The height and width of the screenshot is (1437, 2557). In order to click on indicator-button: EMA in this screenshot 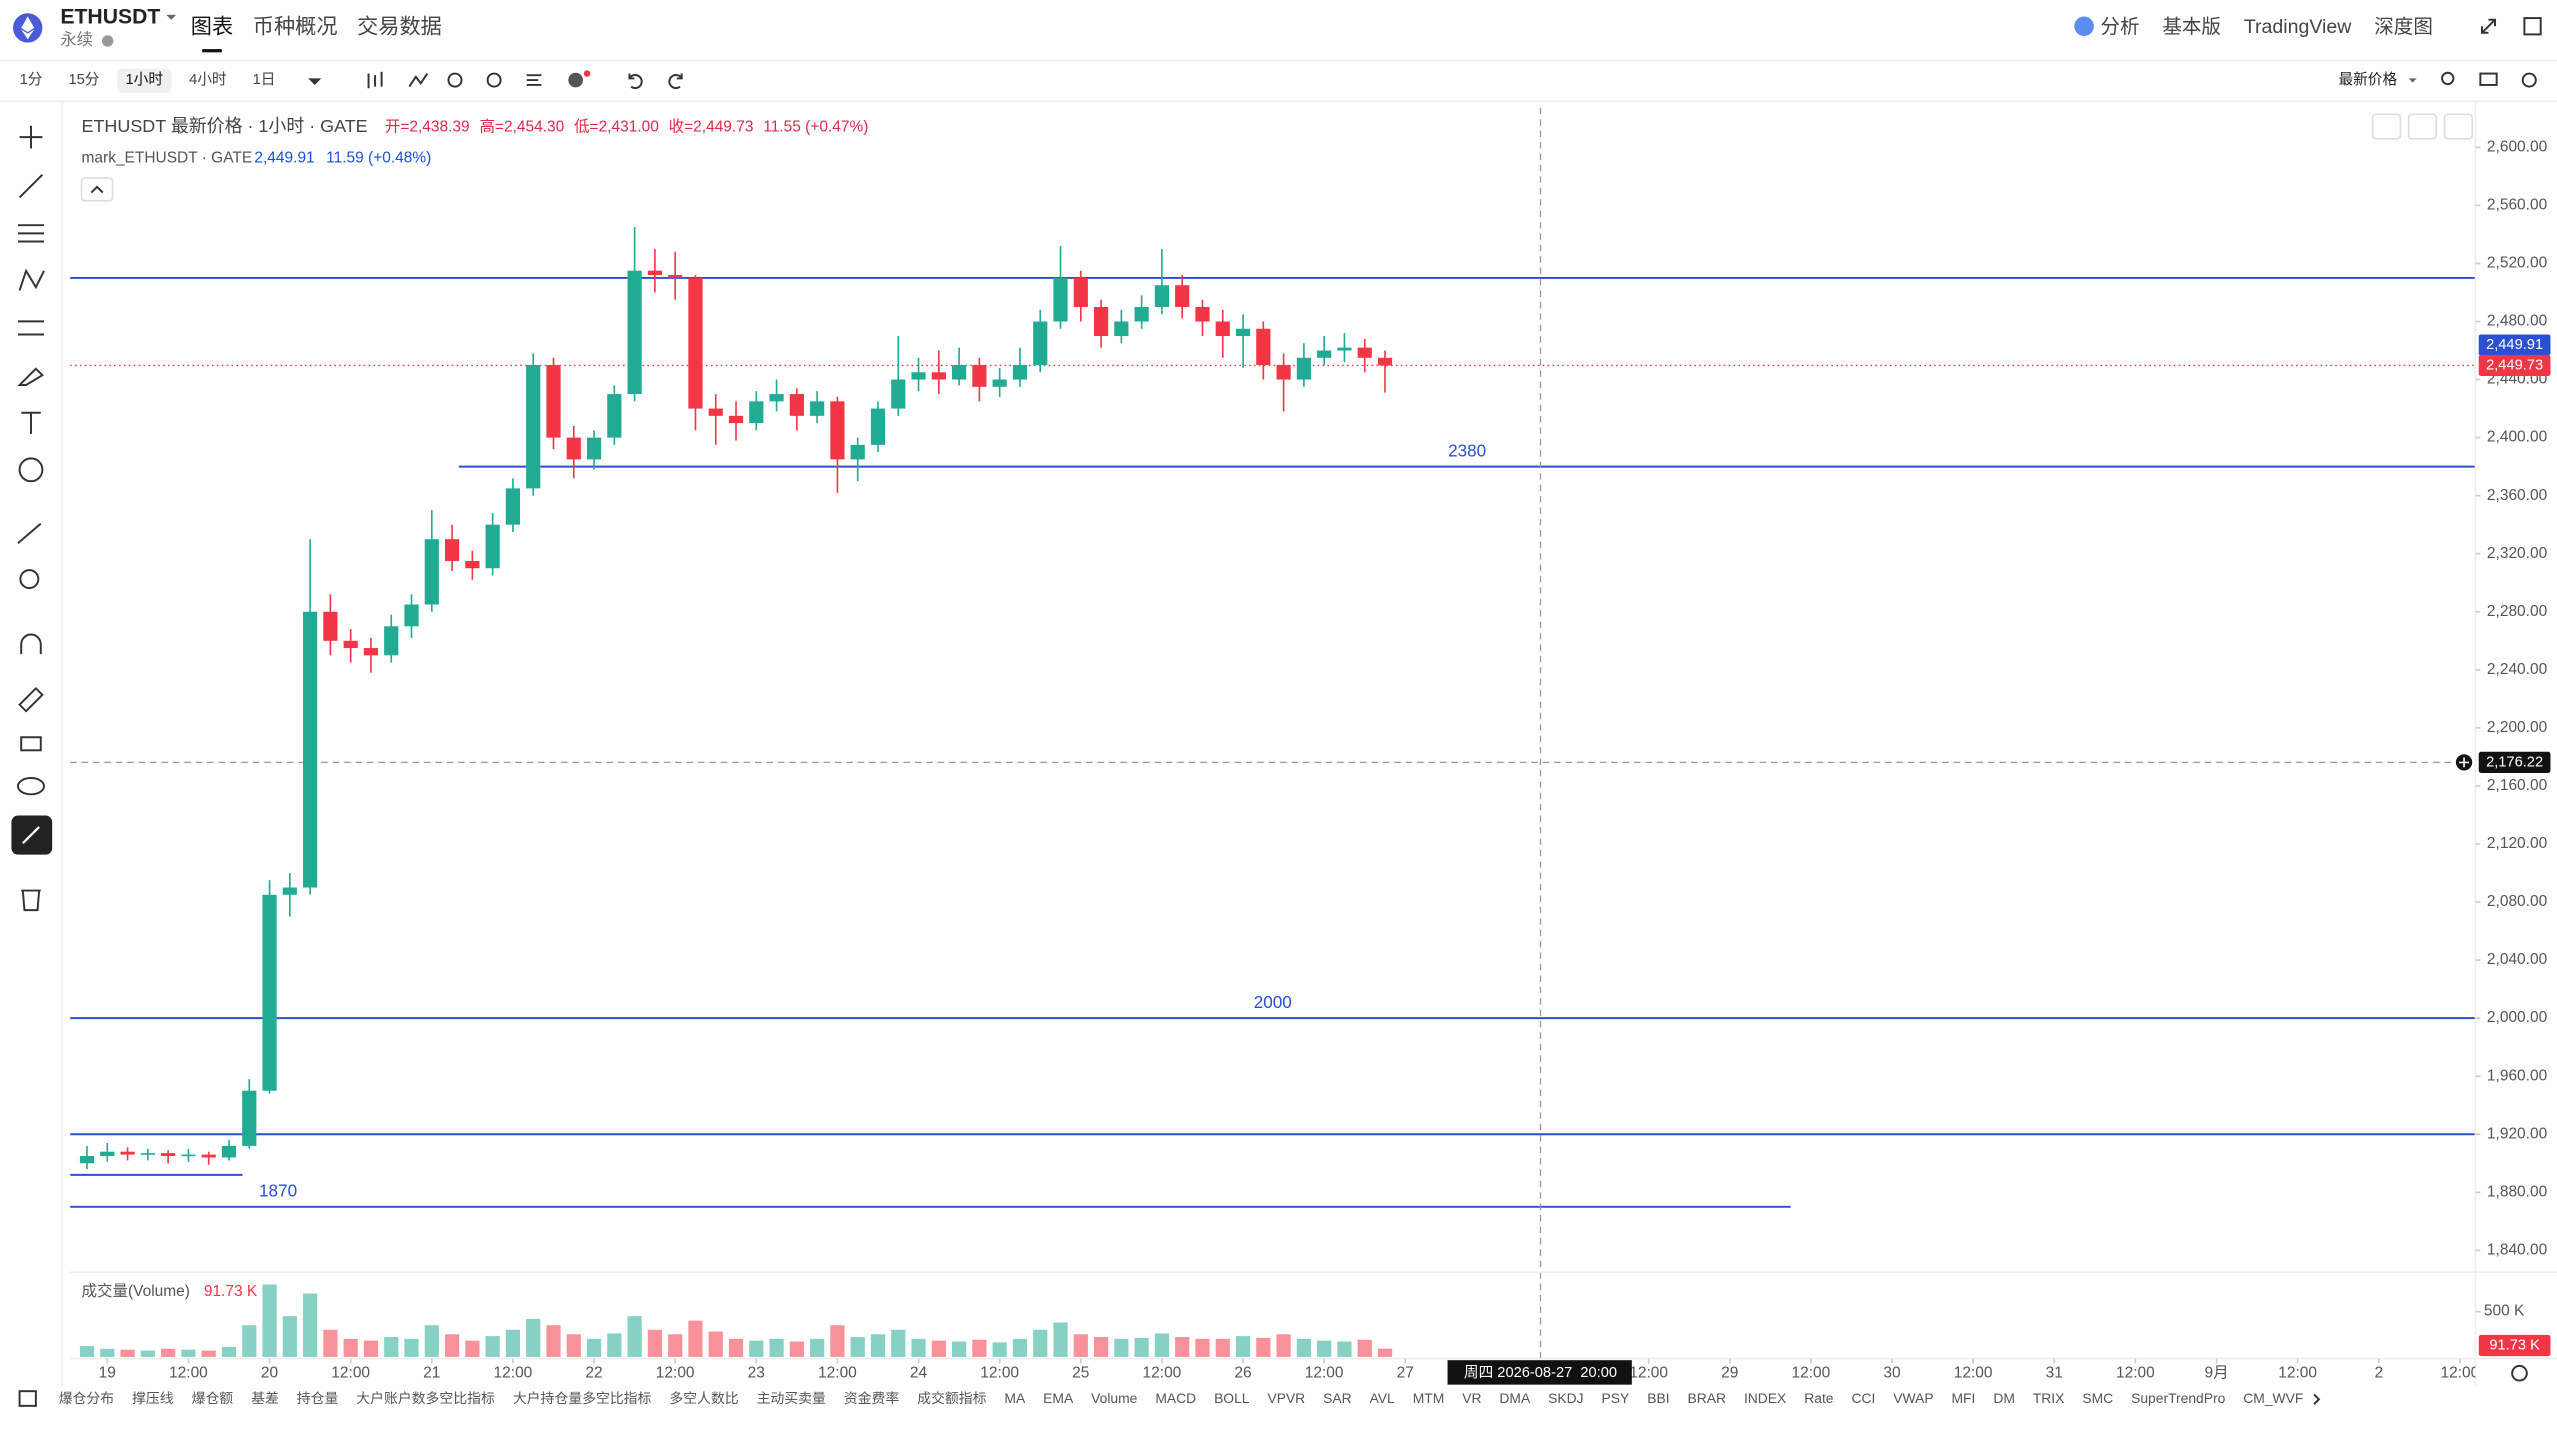, I will do `click(1058, 1398)`.